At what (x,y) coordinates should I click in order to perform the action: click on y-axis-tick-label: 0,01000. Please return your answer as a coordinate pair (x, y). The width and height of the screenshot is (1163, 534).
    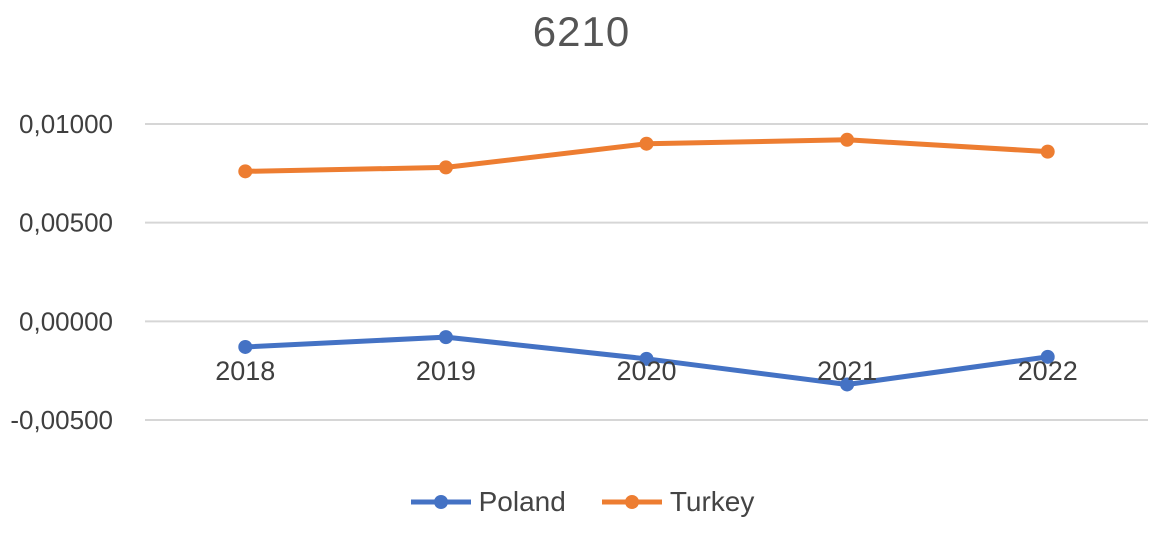
    Looking at the image, I should click on (66, 124).